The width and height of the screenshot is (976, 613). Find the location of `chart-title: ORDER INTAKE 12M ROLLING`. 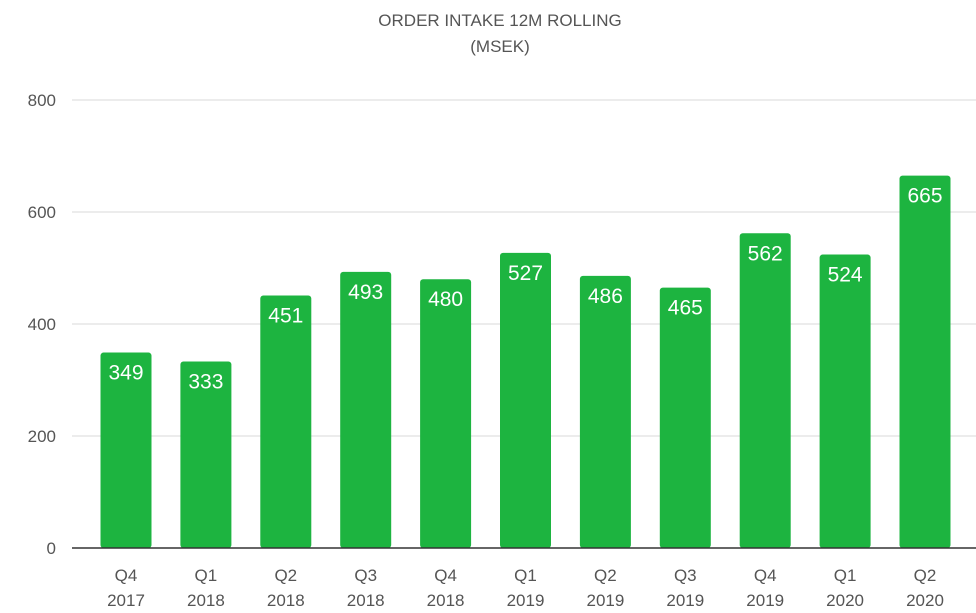

chart-title: ORDER INTAKE 12M ROLLING is located at coordinates (499, 20).